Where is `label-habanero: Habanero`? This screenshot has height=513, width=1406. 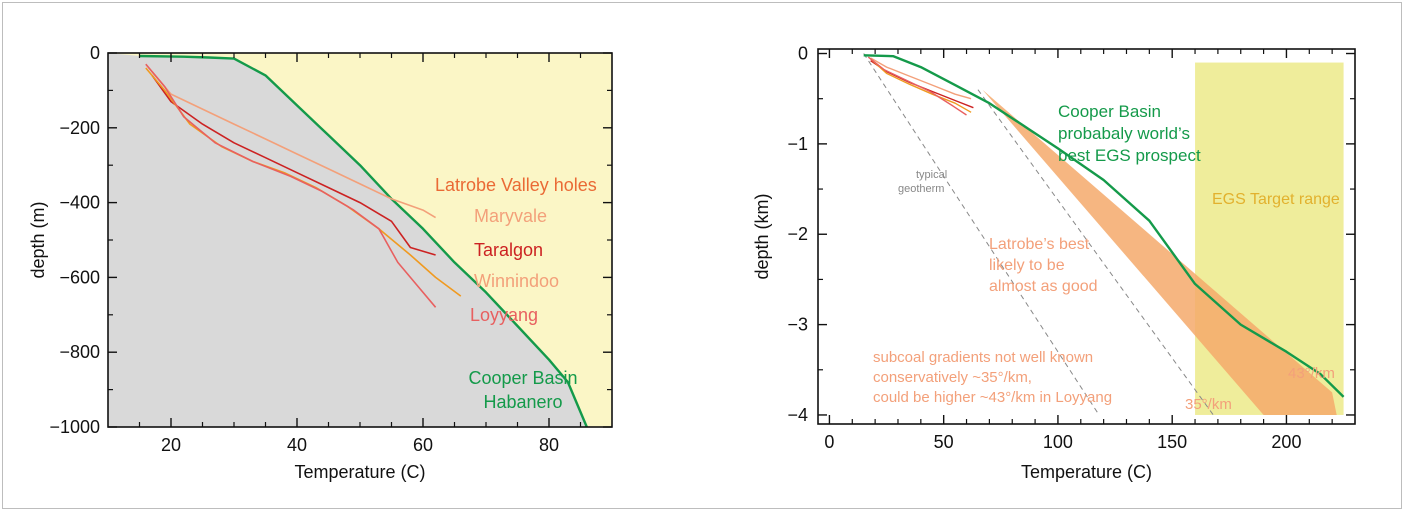
label-habanero: Habanero is located at coordinates (522, 402).